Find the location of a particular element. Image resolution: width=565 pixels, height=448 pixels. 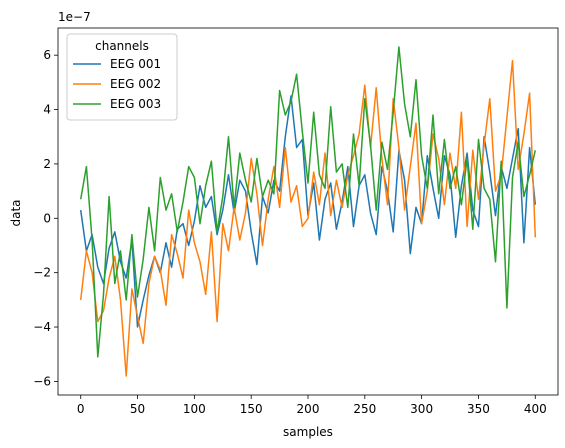

x-tick-label: 0 is located at coordinates (81, 409).